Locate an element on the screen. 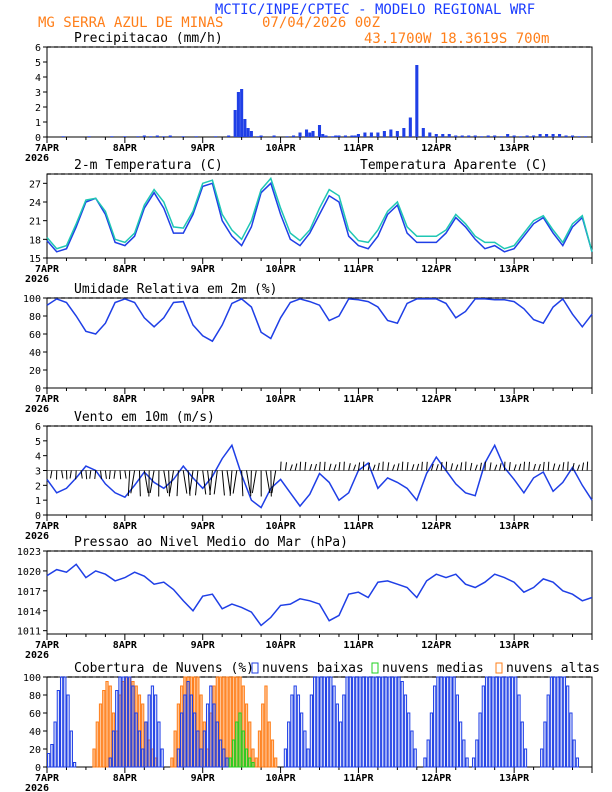 This screenshot has height=792, width=612. y-tick-label: 20 is located at coordinates (35, 371).